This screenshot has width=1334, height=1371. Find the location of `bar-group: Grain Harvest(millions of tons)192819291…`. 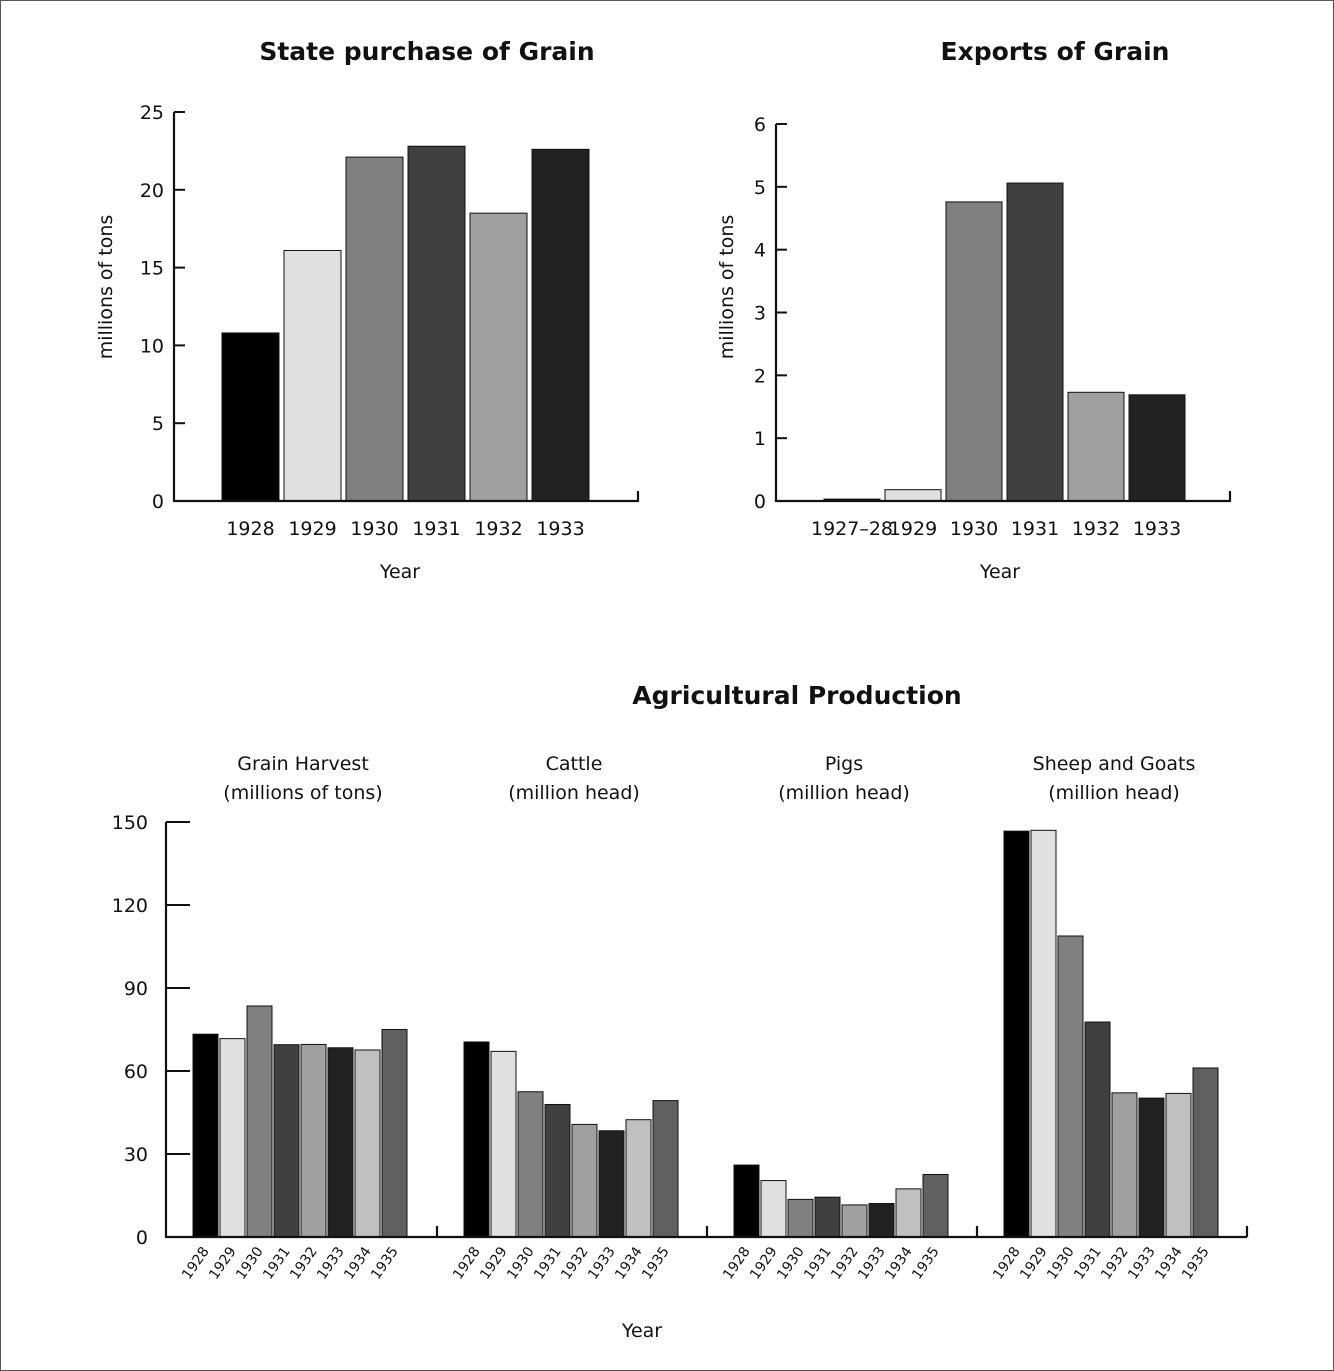

bar-group: Grain Harvest(millions of tons)192819291… is located at coordinates (293, 1017).